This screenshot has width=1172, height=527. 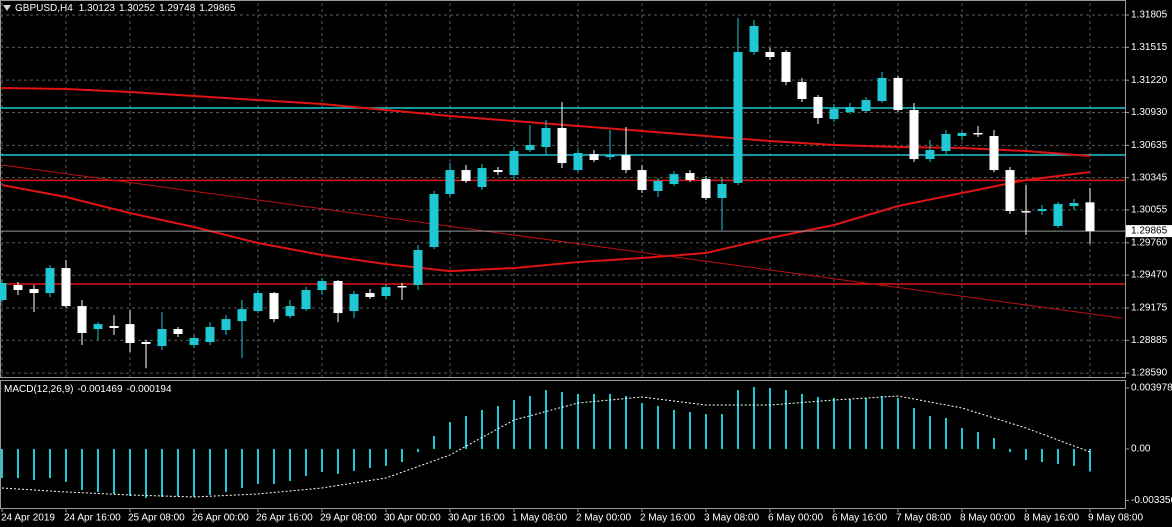 I want to click on header-close: 1.29865, so click(x=217, y=8).